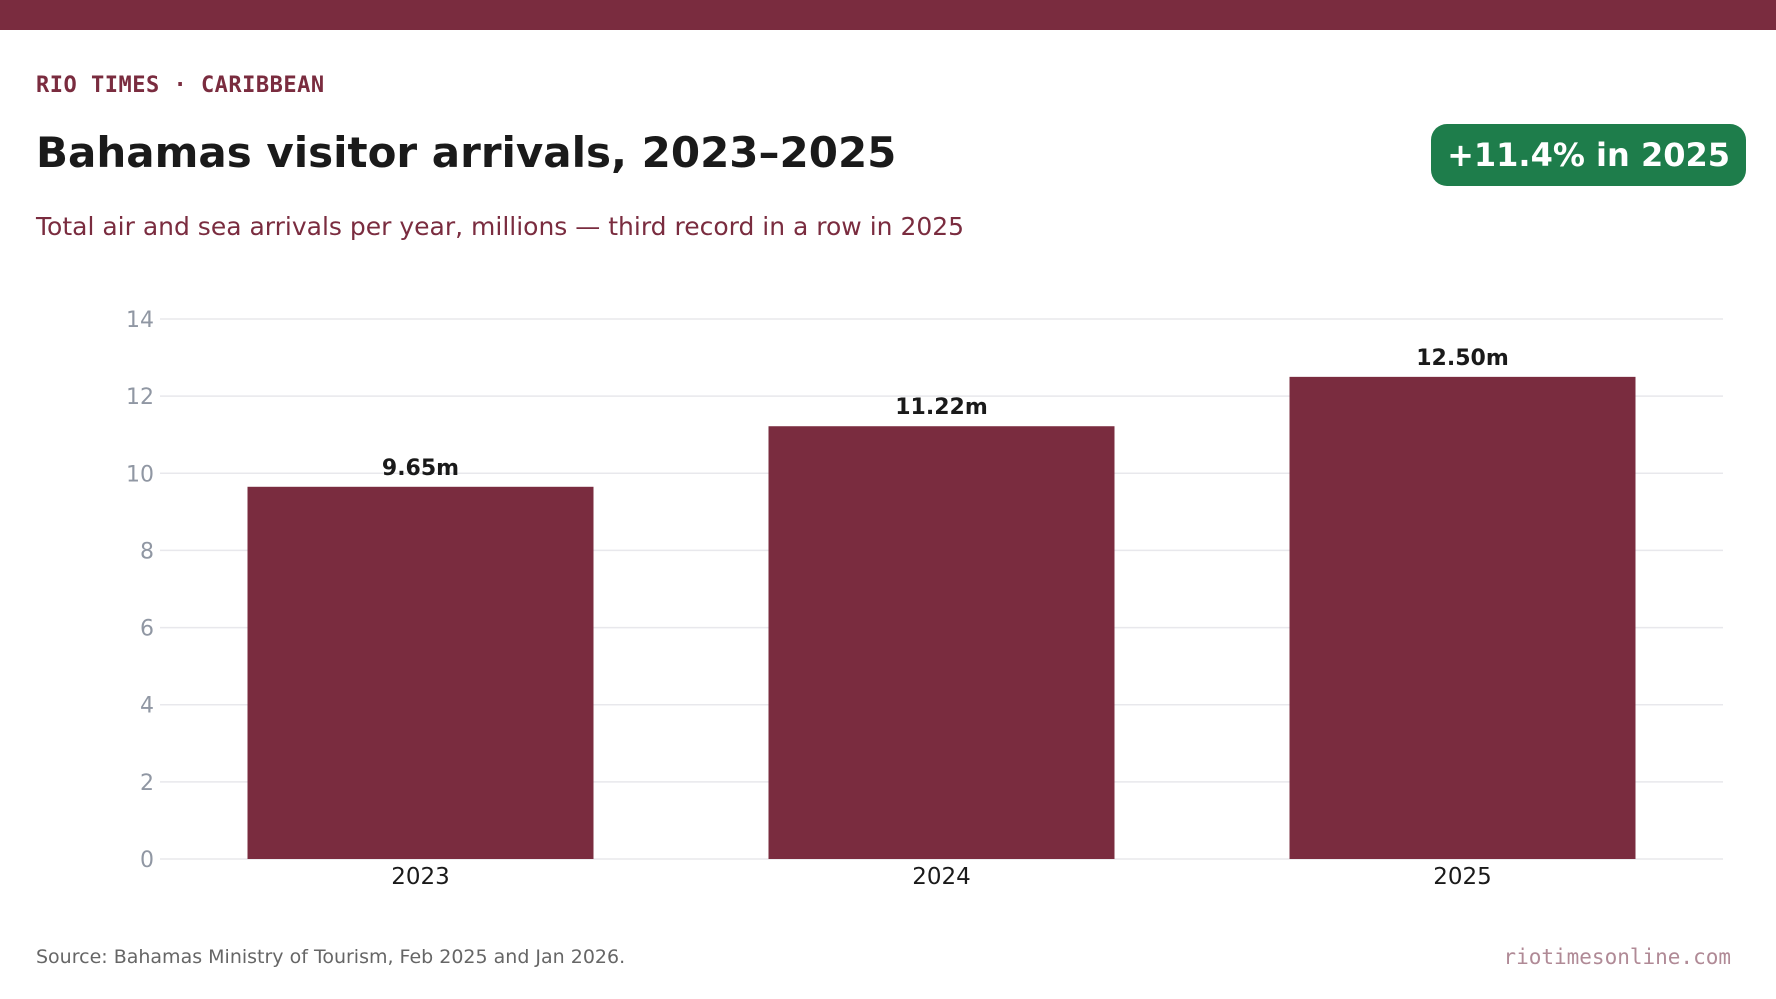  I want to click on value-labels: 9.65m 11.22m 12.50m, so click(945, 413).